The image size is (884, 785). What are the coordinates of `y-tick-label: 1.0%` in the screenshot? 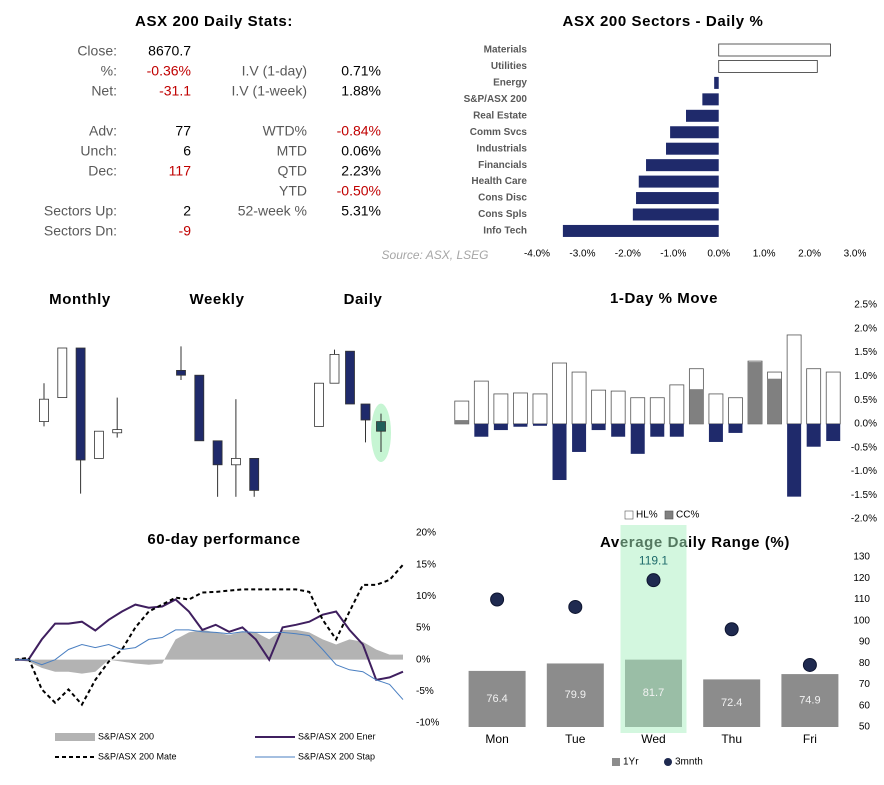 It's located at (865, 376).